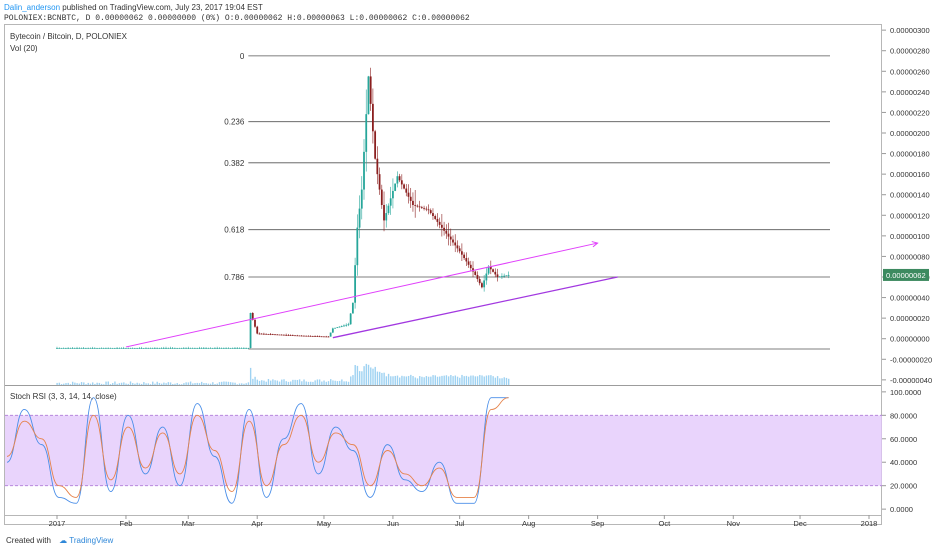 The image size is (932, 550). What do you see at coordinates (32, 7) in the screenshot?
I see `author-link: Dalin_anderson` at bounding box center [32, 7].